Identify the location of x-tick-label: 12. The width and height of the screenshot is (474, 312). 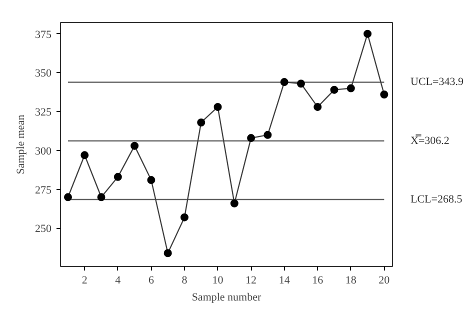
(251, 280).